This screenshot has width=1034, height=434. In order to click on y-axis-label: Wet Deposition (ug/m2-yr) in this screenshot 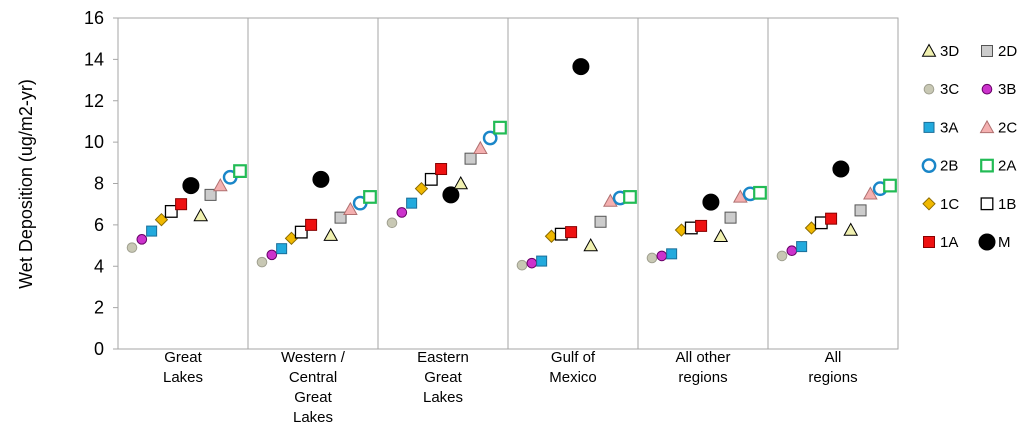, I will do `click(26, 184)`.